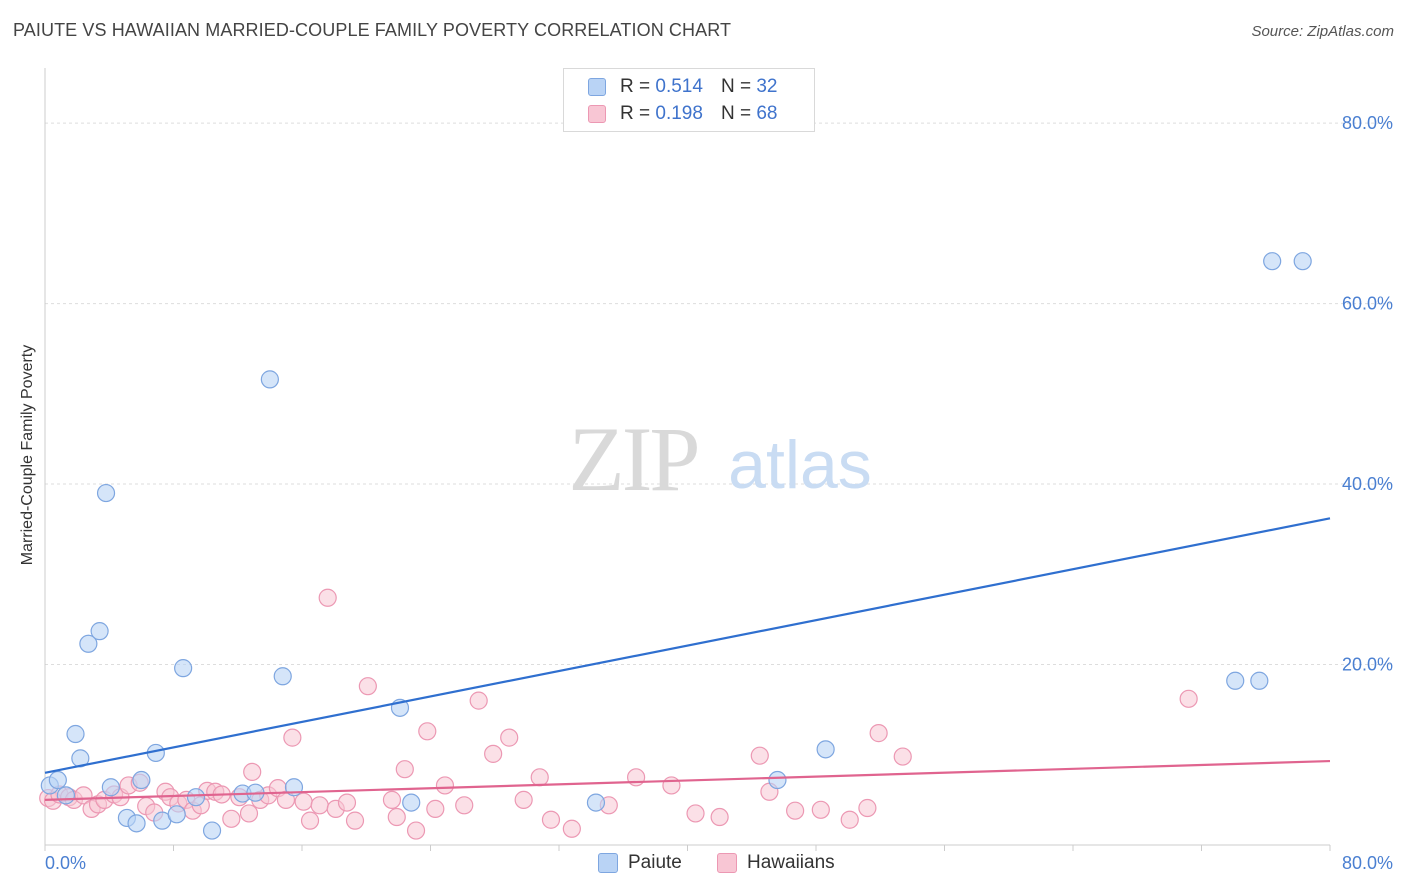 The width and height of the screenshot is (1406, 892). What do you see at coordinates (767, 113) in the screenshot?
I see `legend-n-value: 68` at bounding box center [767, 113].